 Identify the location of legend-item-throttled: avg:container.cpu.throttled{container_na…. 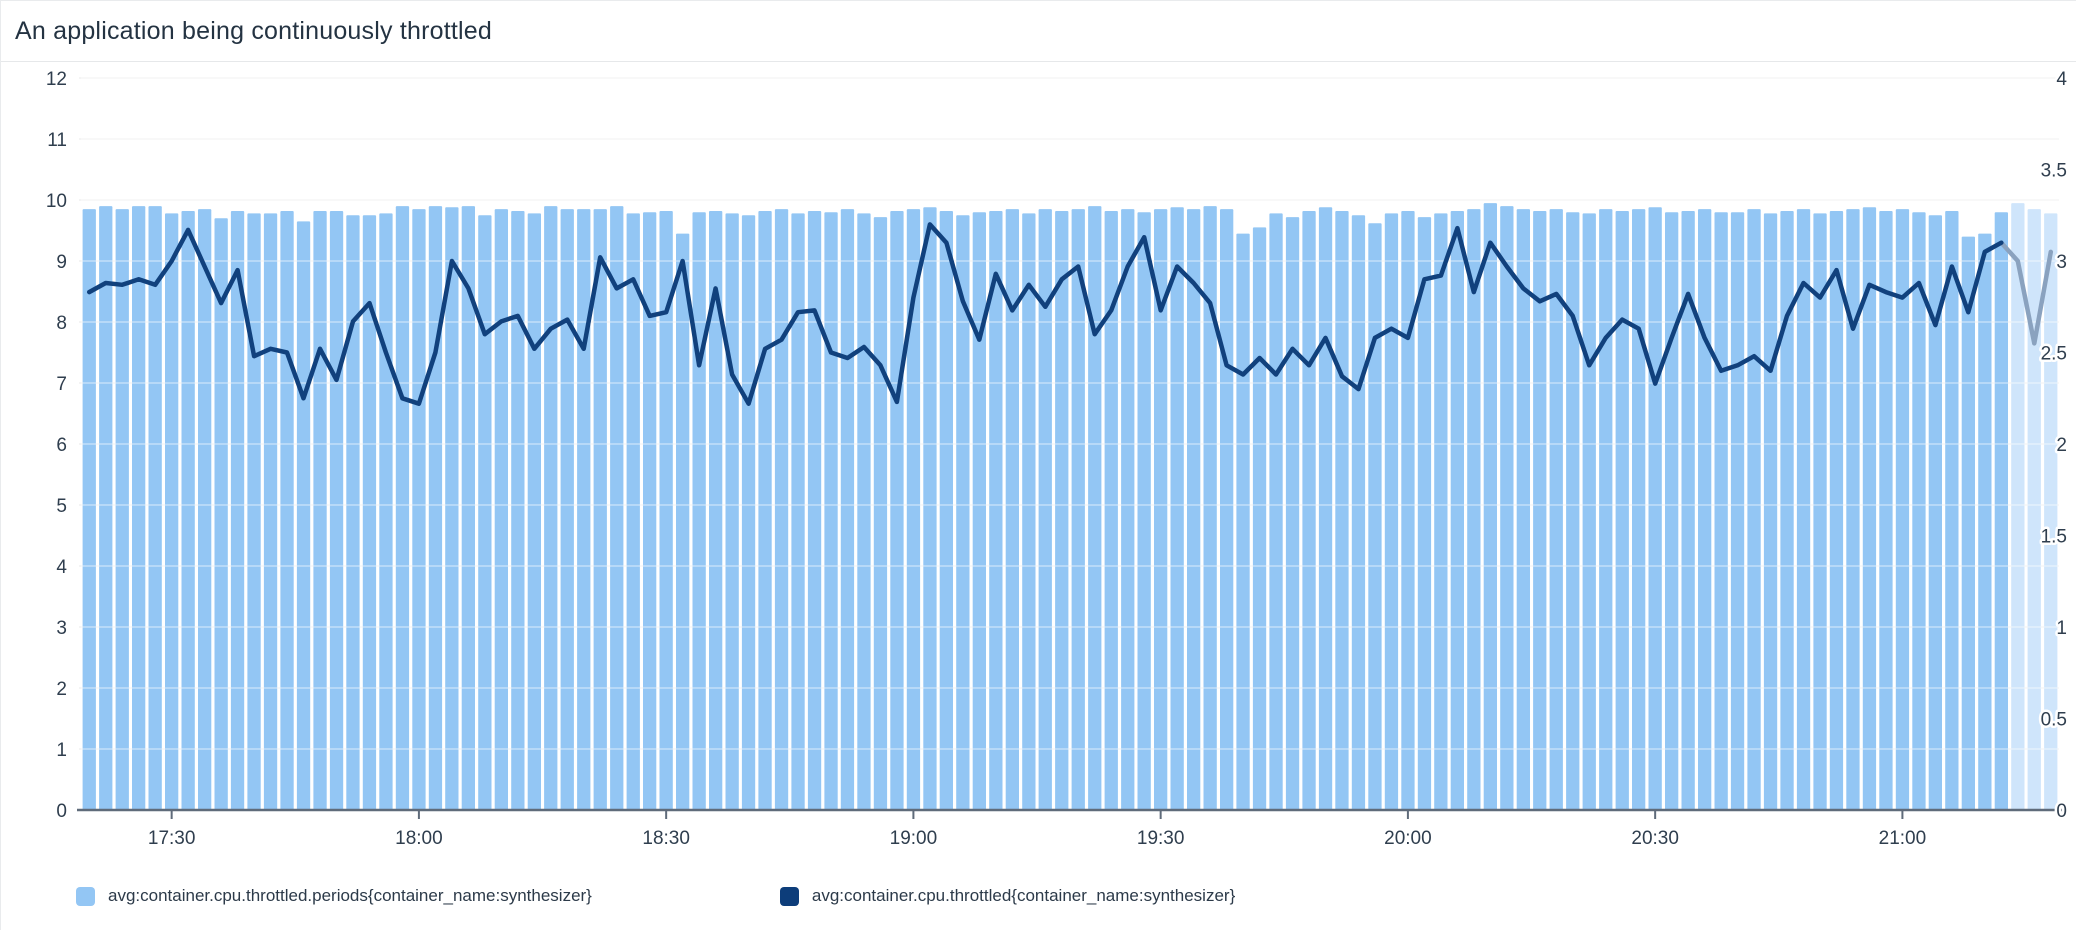
(1007, 896).